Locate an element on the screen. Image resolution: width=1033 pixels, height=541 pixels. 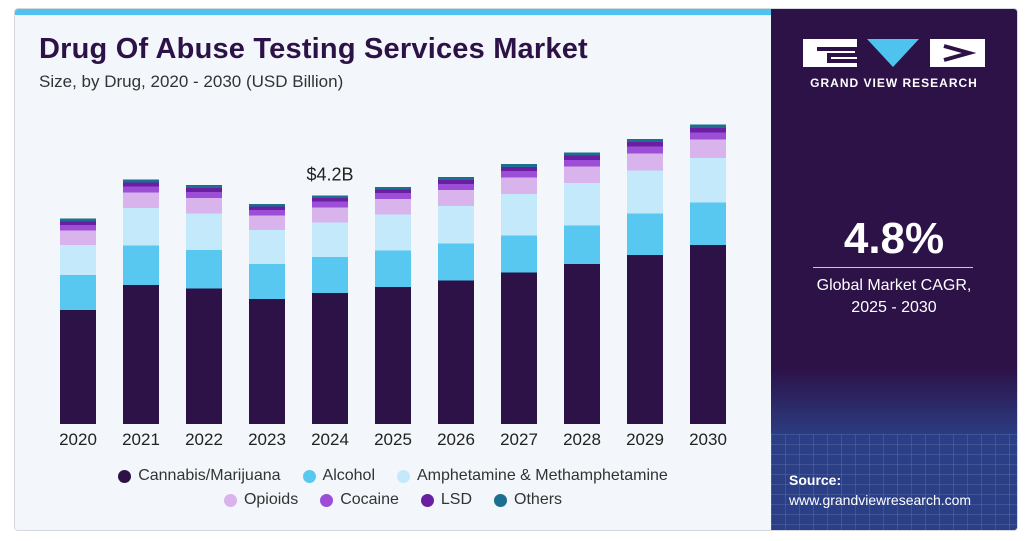
bar-segment-2026-cannabis-marijuana is located at coordinates (456, 352).